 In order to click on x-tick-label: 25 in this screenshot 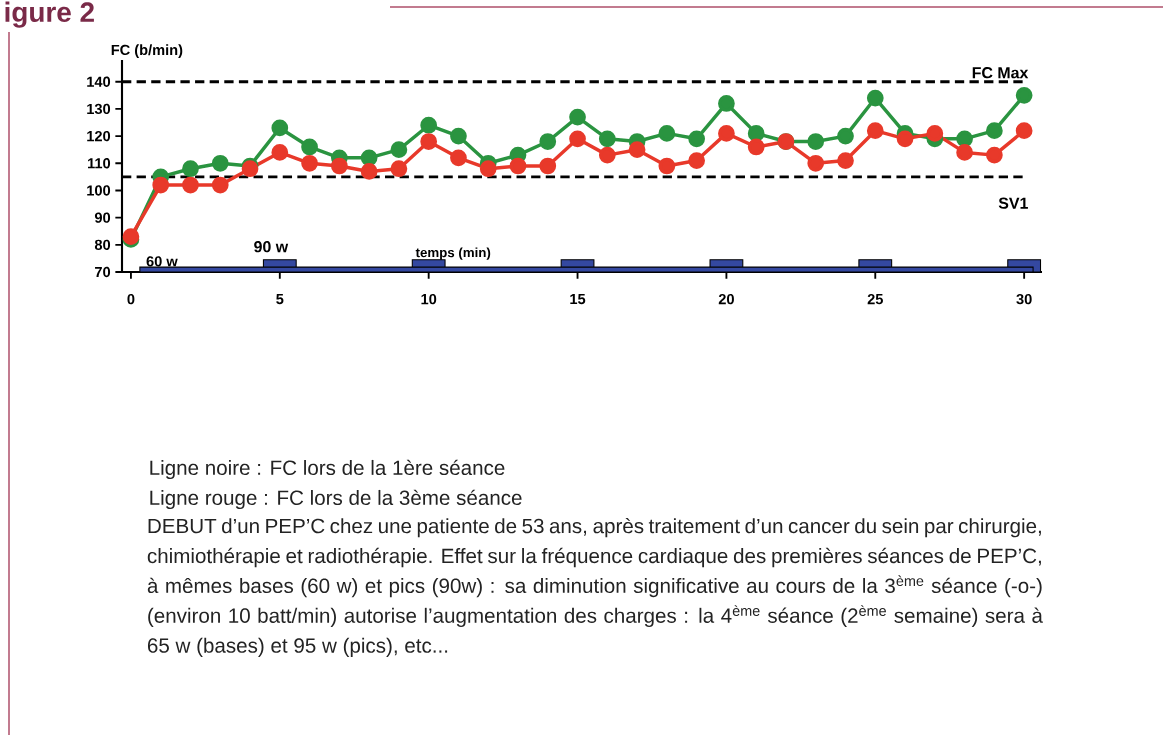, I will do `click(875, 299)`.